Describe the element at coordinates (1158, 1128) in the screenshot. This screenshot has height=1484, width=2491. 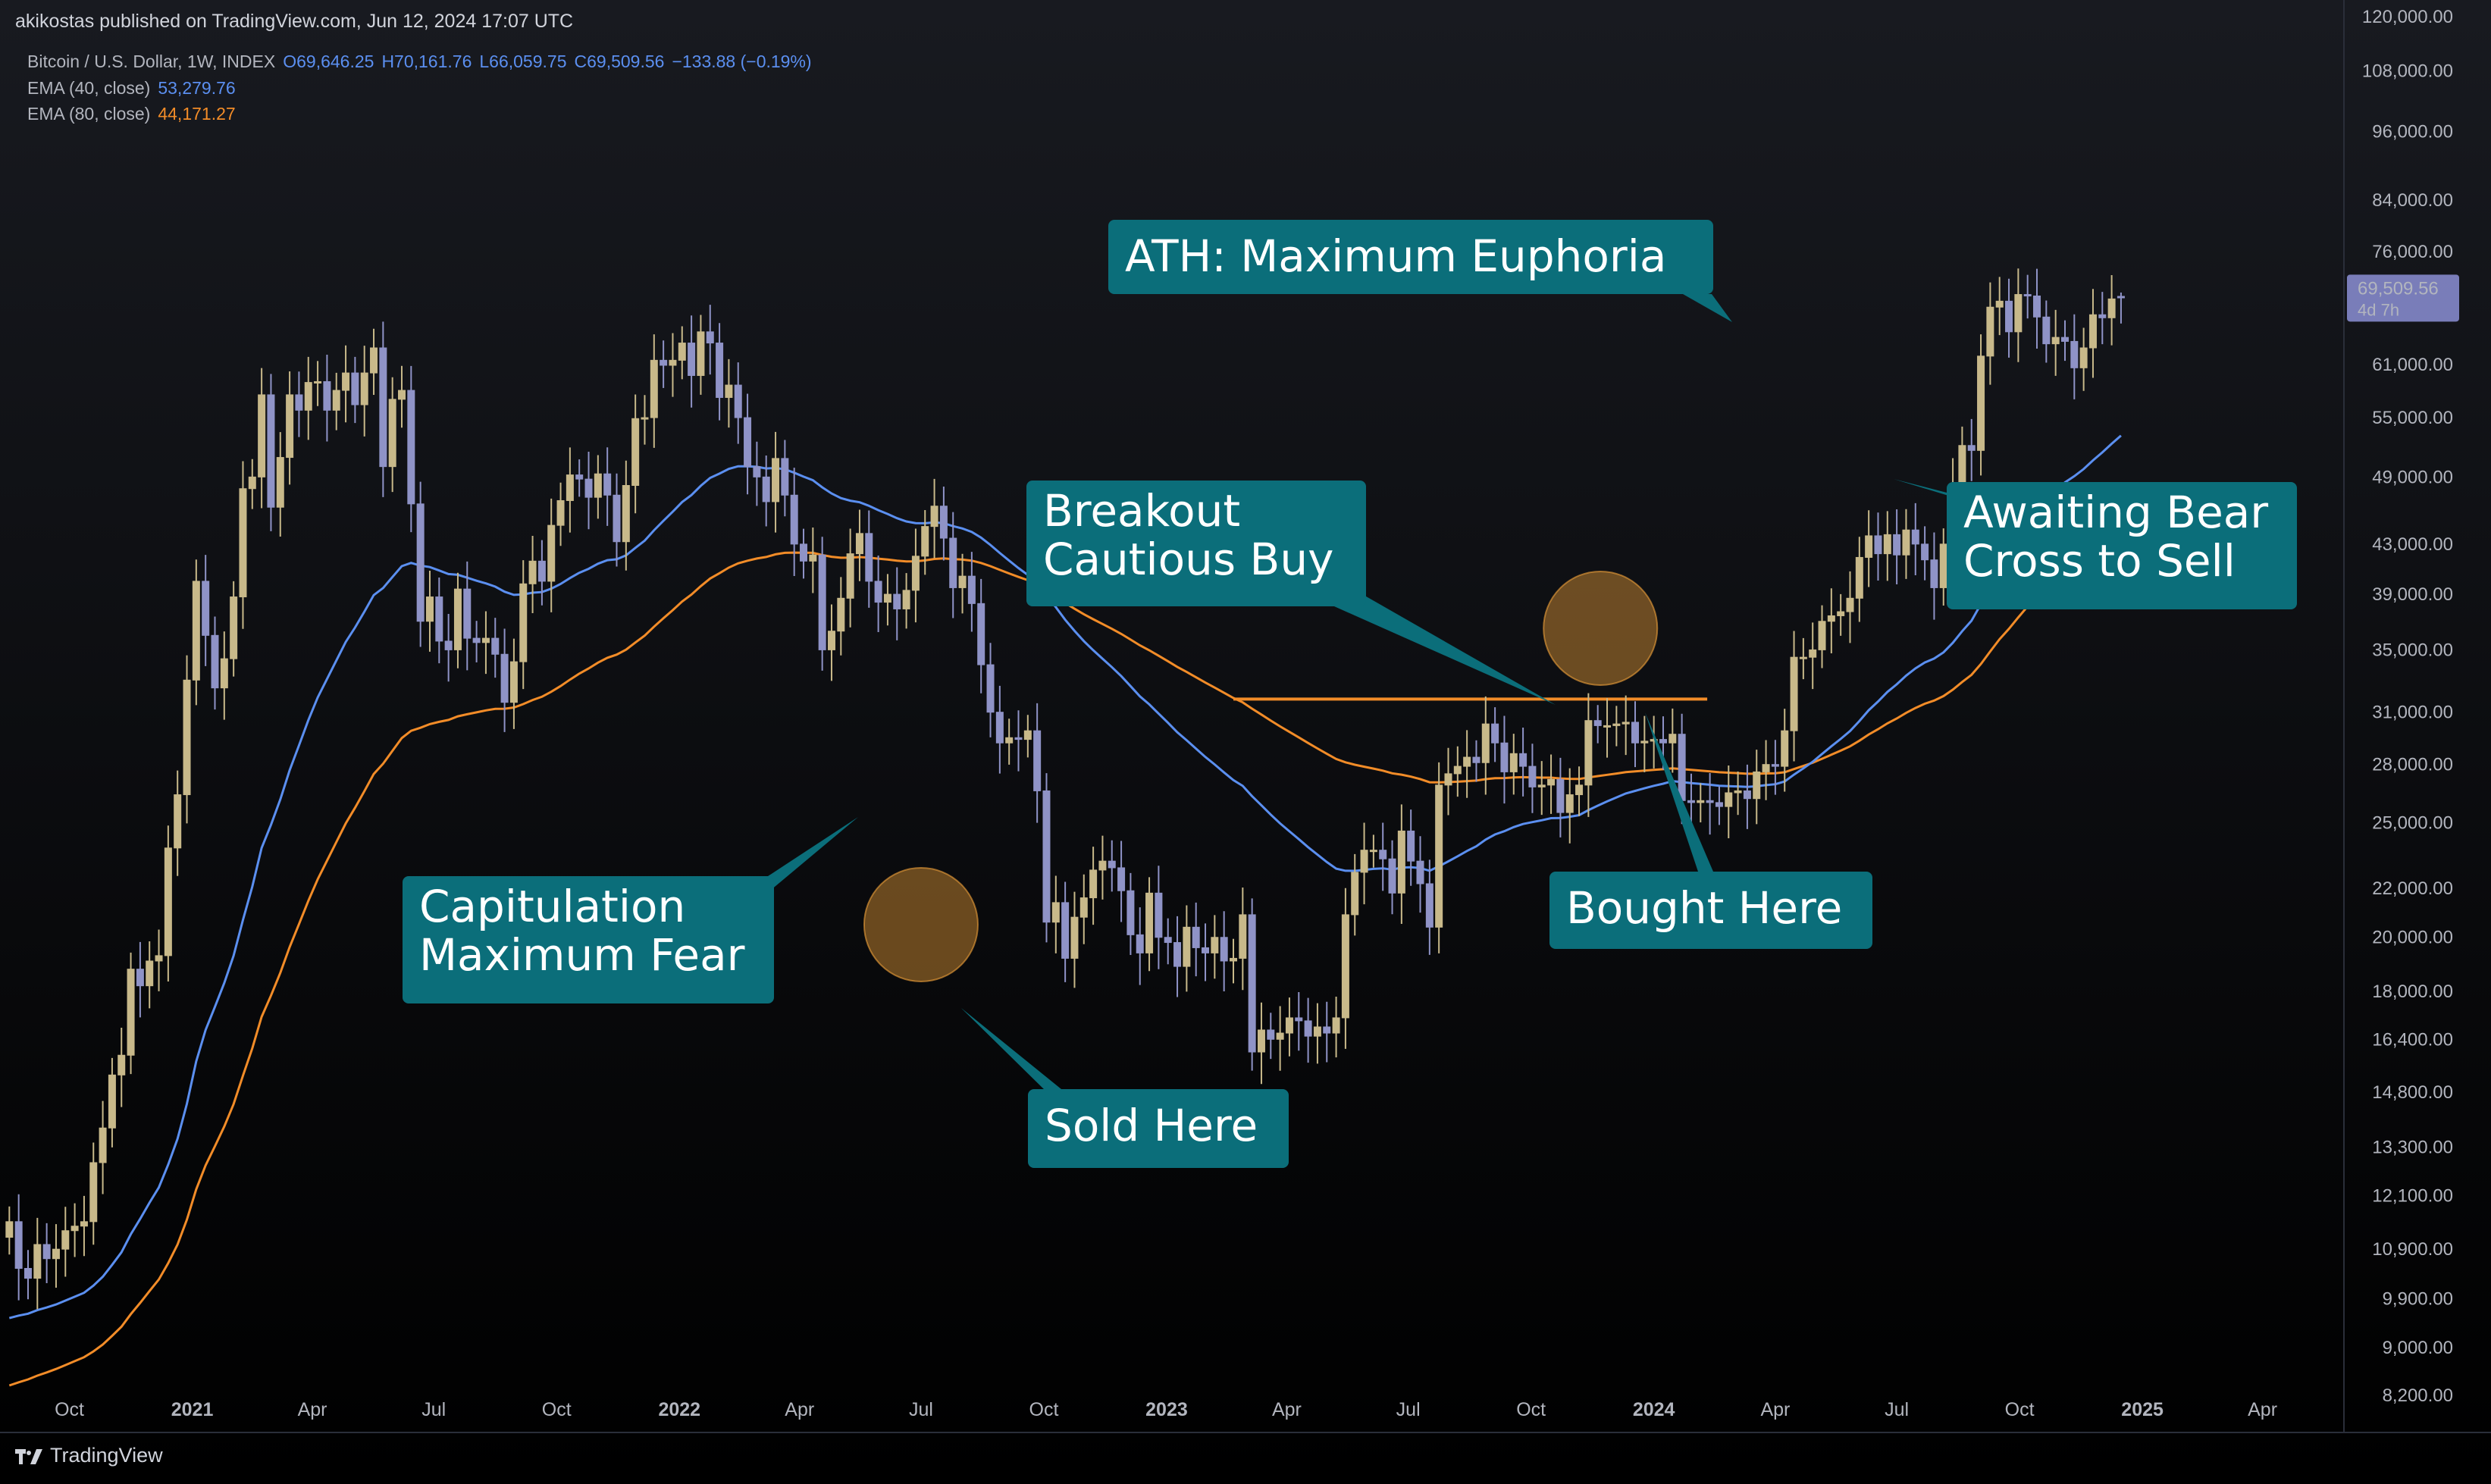
I see `callout-sold-box` at that location.